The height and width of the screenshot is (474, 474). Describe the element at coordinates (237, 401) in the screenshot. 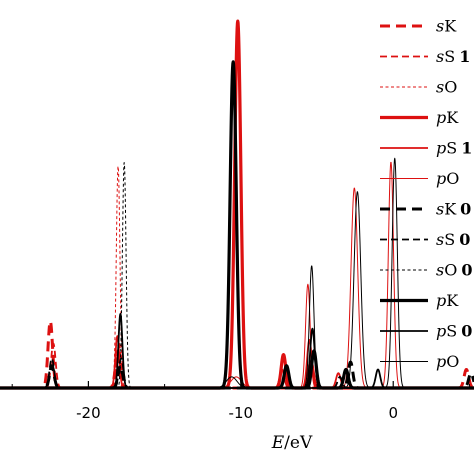

I see `x-axis: -20 -10 0` at that location.